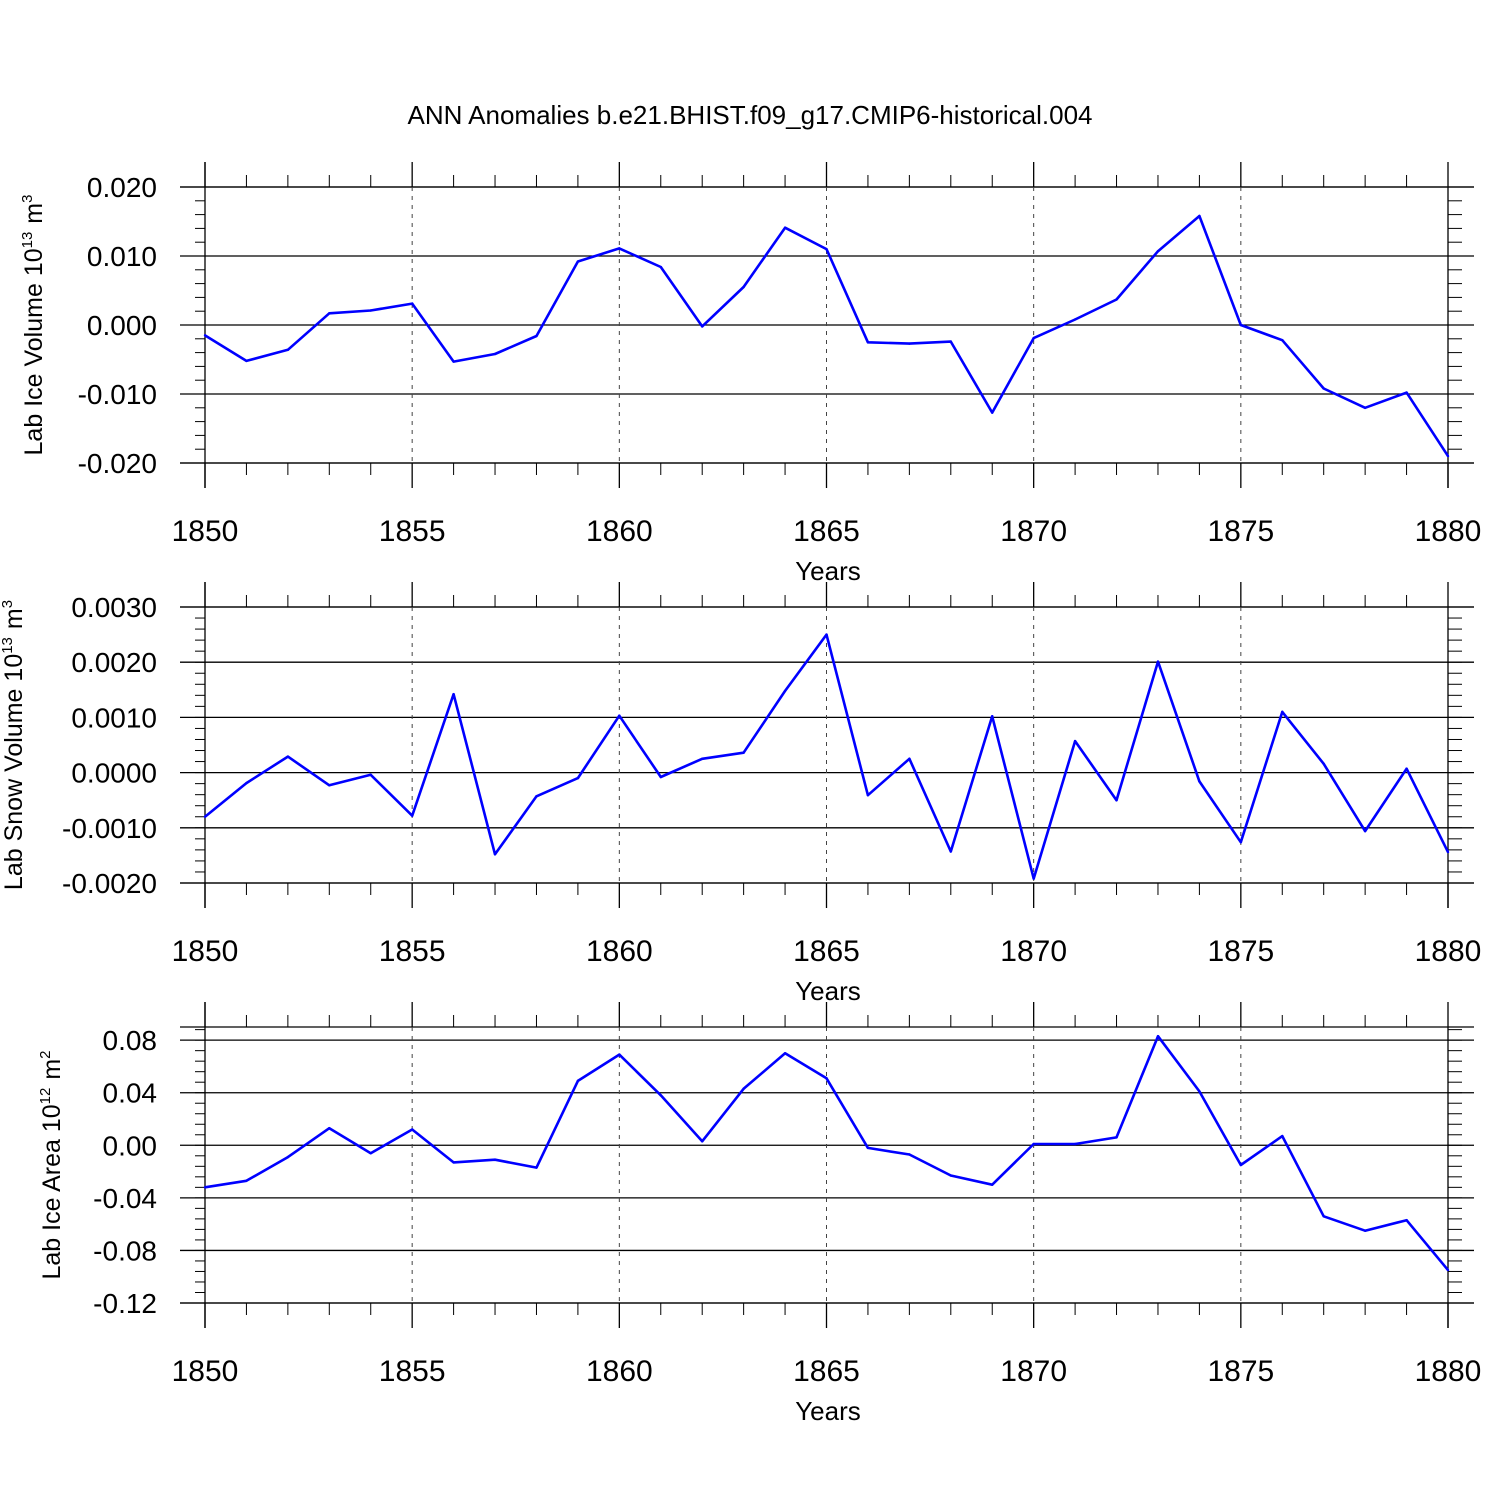  Describe the element at coordinates (117, 394) in the screenshot. I see `y-tick-label: -0.010` at that location.